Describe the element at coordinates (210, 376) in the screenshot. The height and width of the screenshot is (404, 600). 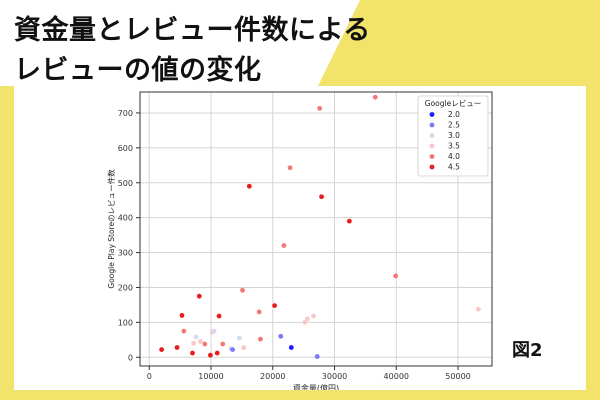
I see `x-tick-label: 10000` at that location.